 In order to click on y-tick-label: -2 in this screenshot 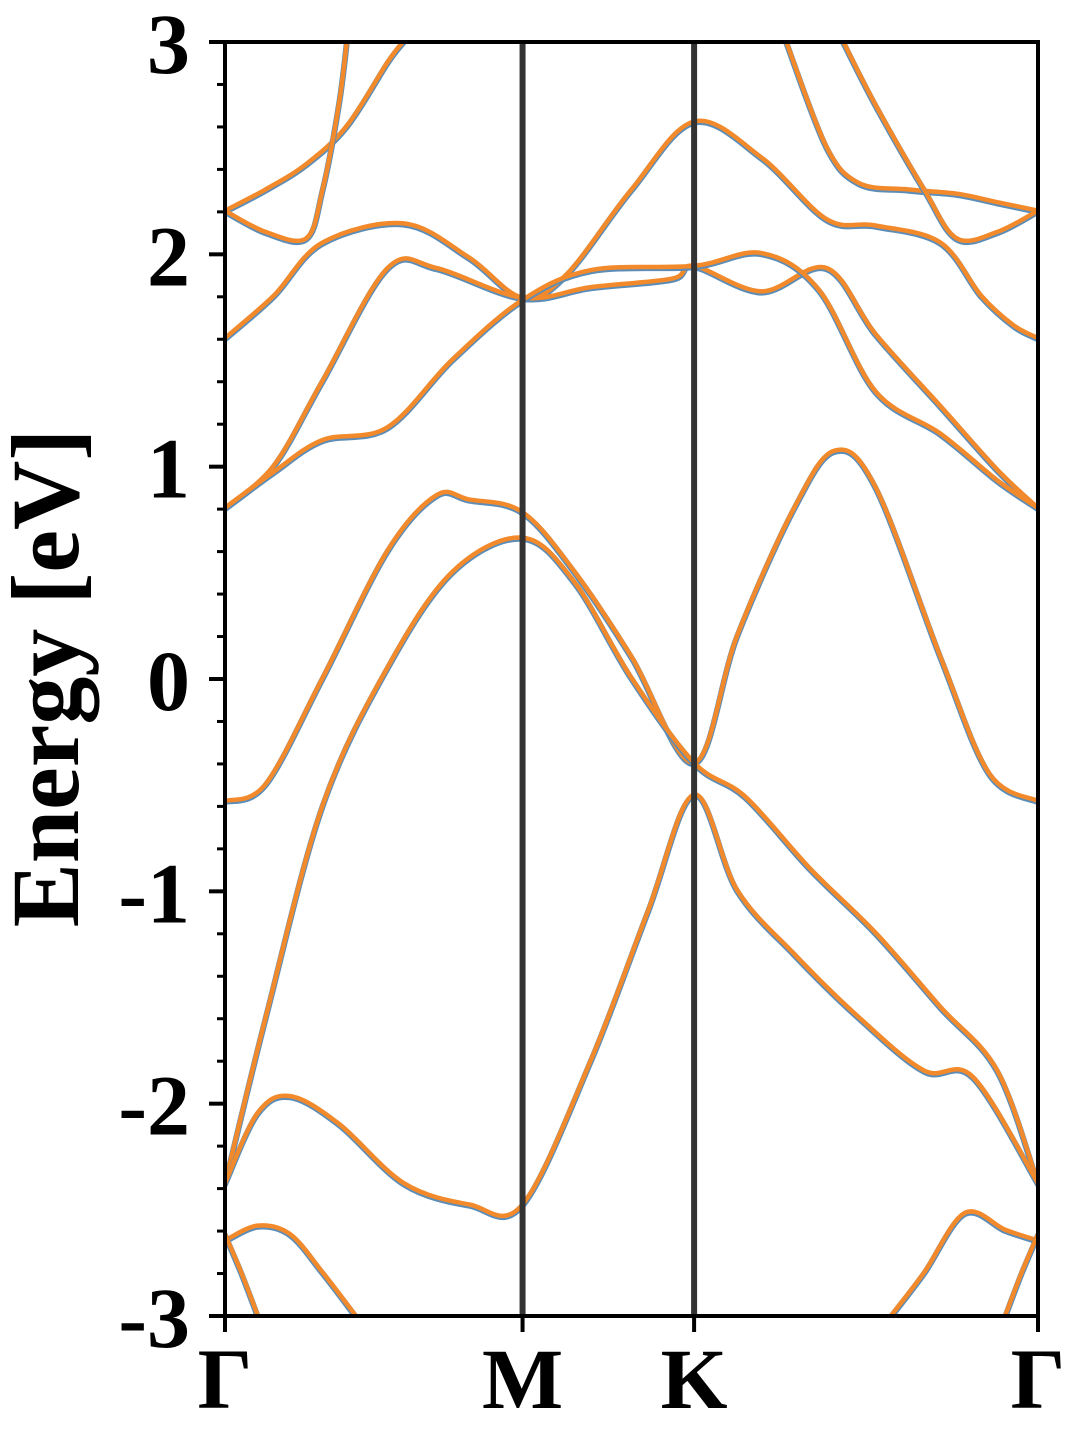, I will do `click(154, 1106)`.